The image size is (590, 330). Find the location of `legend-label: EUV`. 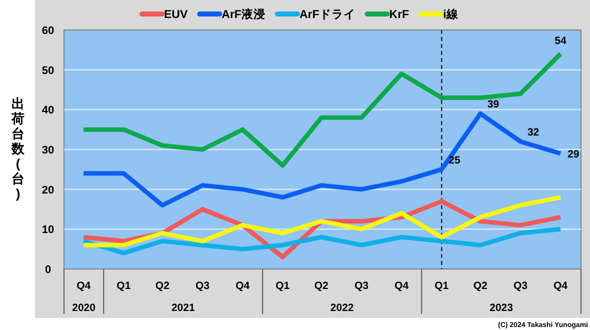

legend-label: EUV is located at coordinates (176, 15).